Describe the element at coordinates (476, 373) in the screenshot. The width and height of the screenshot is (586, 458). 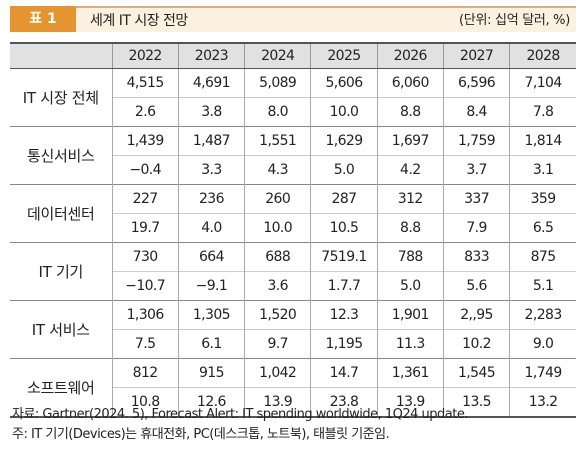
I see `value-cell: 1,545` at that location.